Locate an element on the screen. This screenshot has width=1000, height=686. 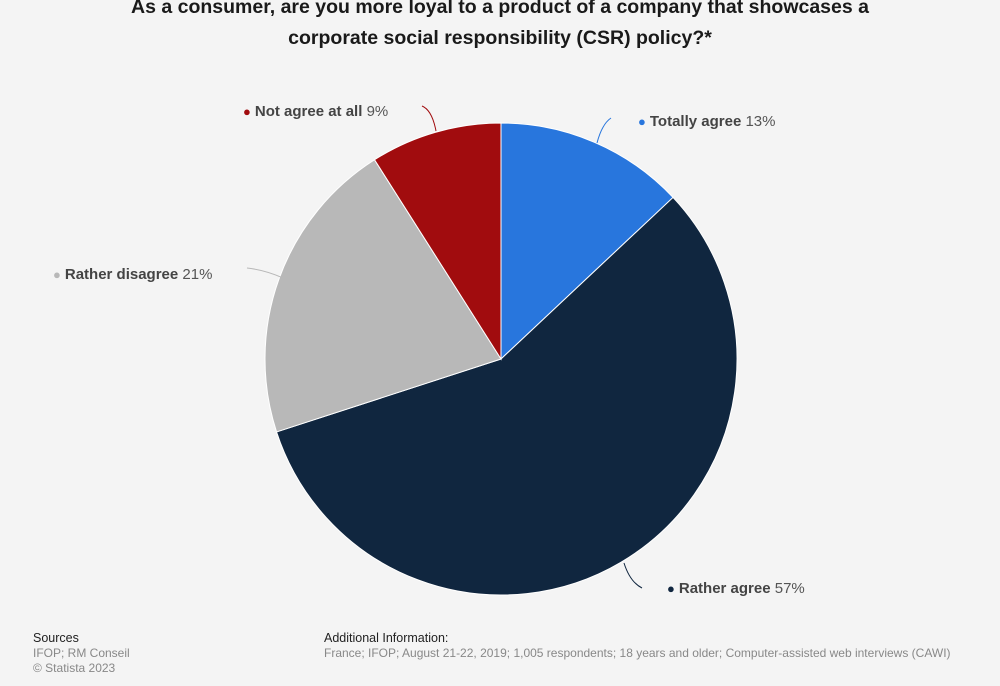
connector-rather-disagree is located at coordinates (265, 273).